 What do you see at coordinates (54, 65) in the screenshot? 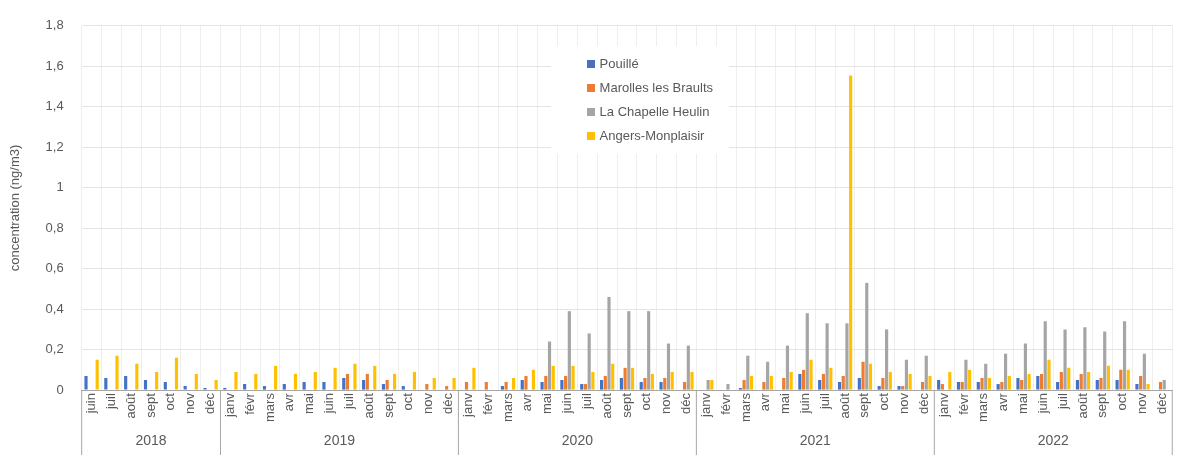
I see `y-tick-label: 1,6` at bounding box center [54, 65].